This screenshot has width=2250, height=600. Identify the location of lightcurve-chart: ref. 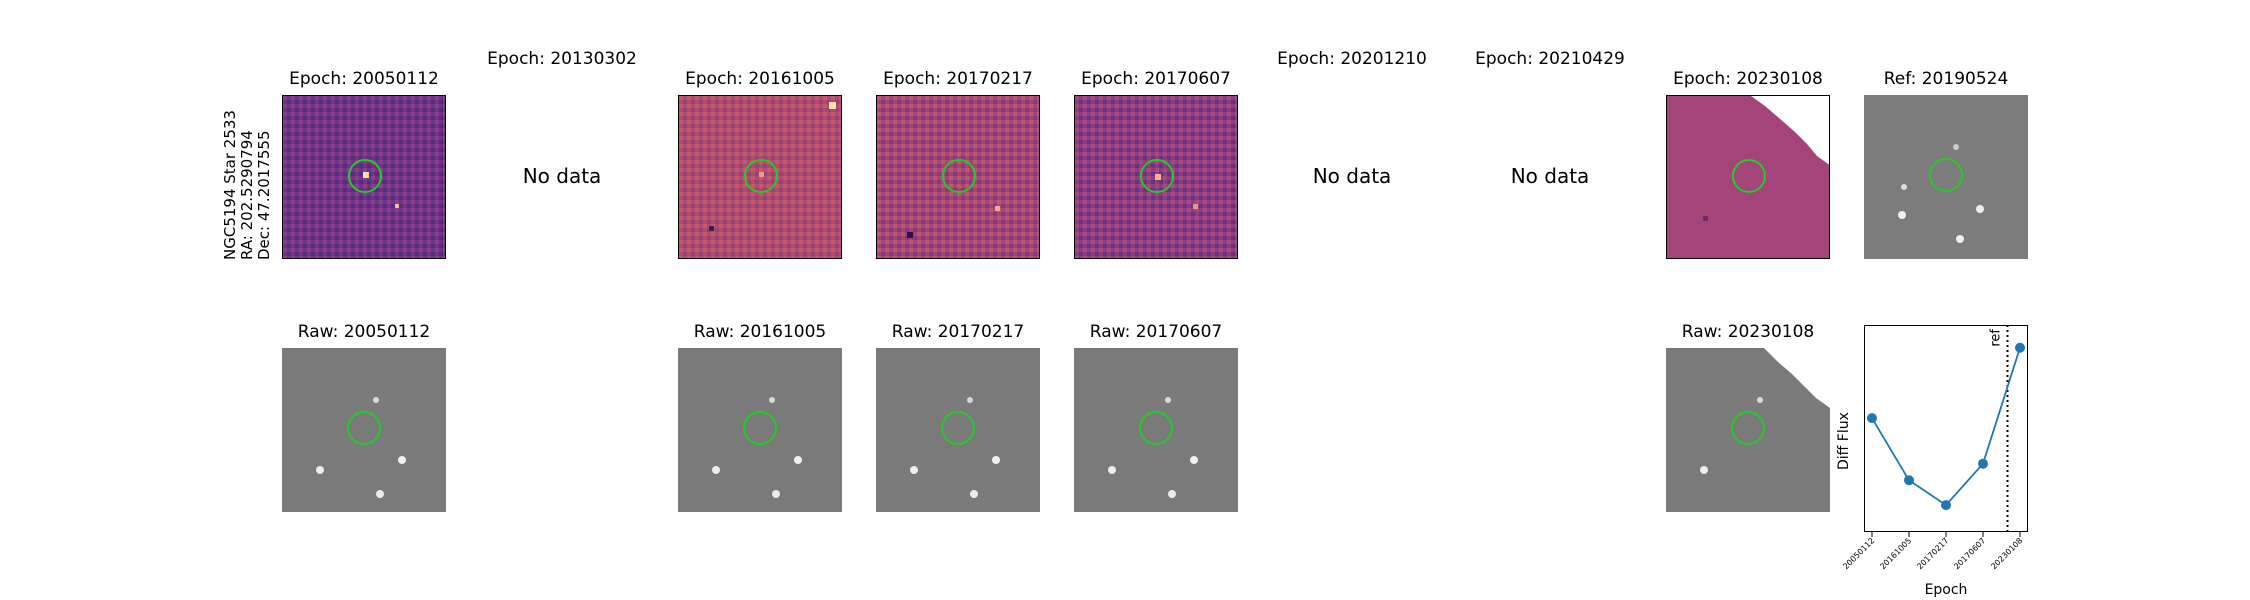
(1946, 428).